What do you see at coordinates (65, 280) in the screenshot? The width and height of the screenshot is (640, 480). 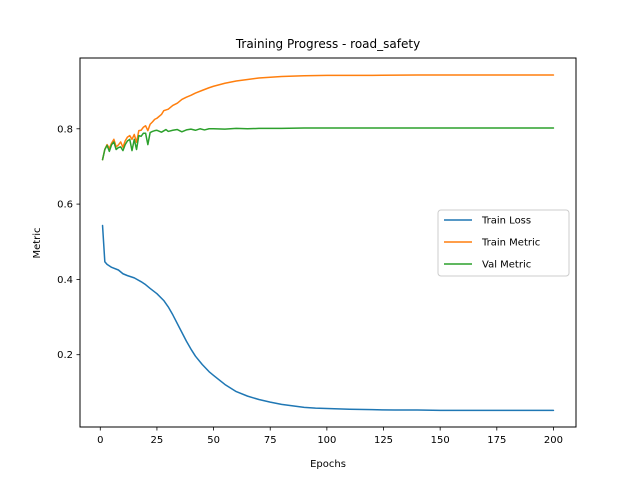 I see `y-tick-label: 0.4` at bounding box center [65, 280].